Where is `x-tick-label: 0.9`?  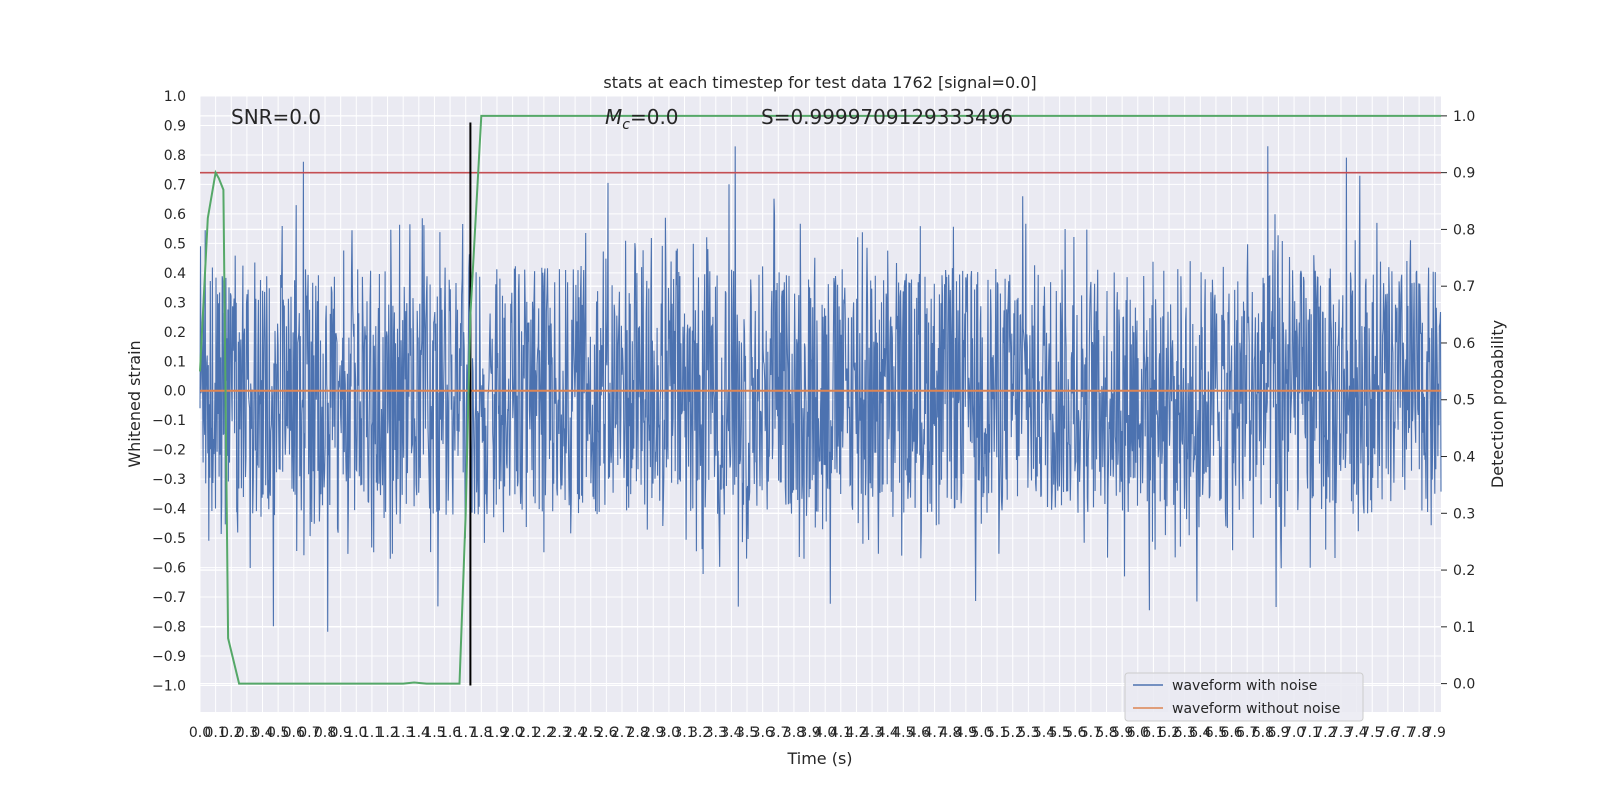
x-tick-label: 0.9 is located at coordinates (341, 733).